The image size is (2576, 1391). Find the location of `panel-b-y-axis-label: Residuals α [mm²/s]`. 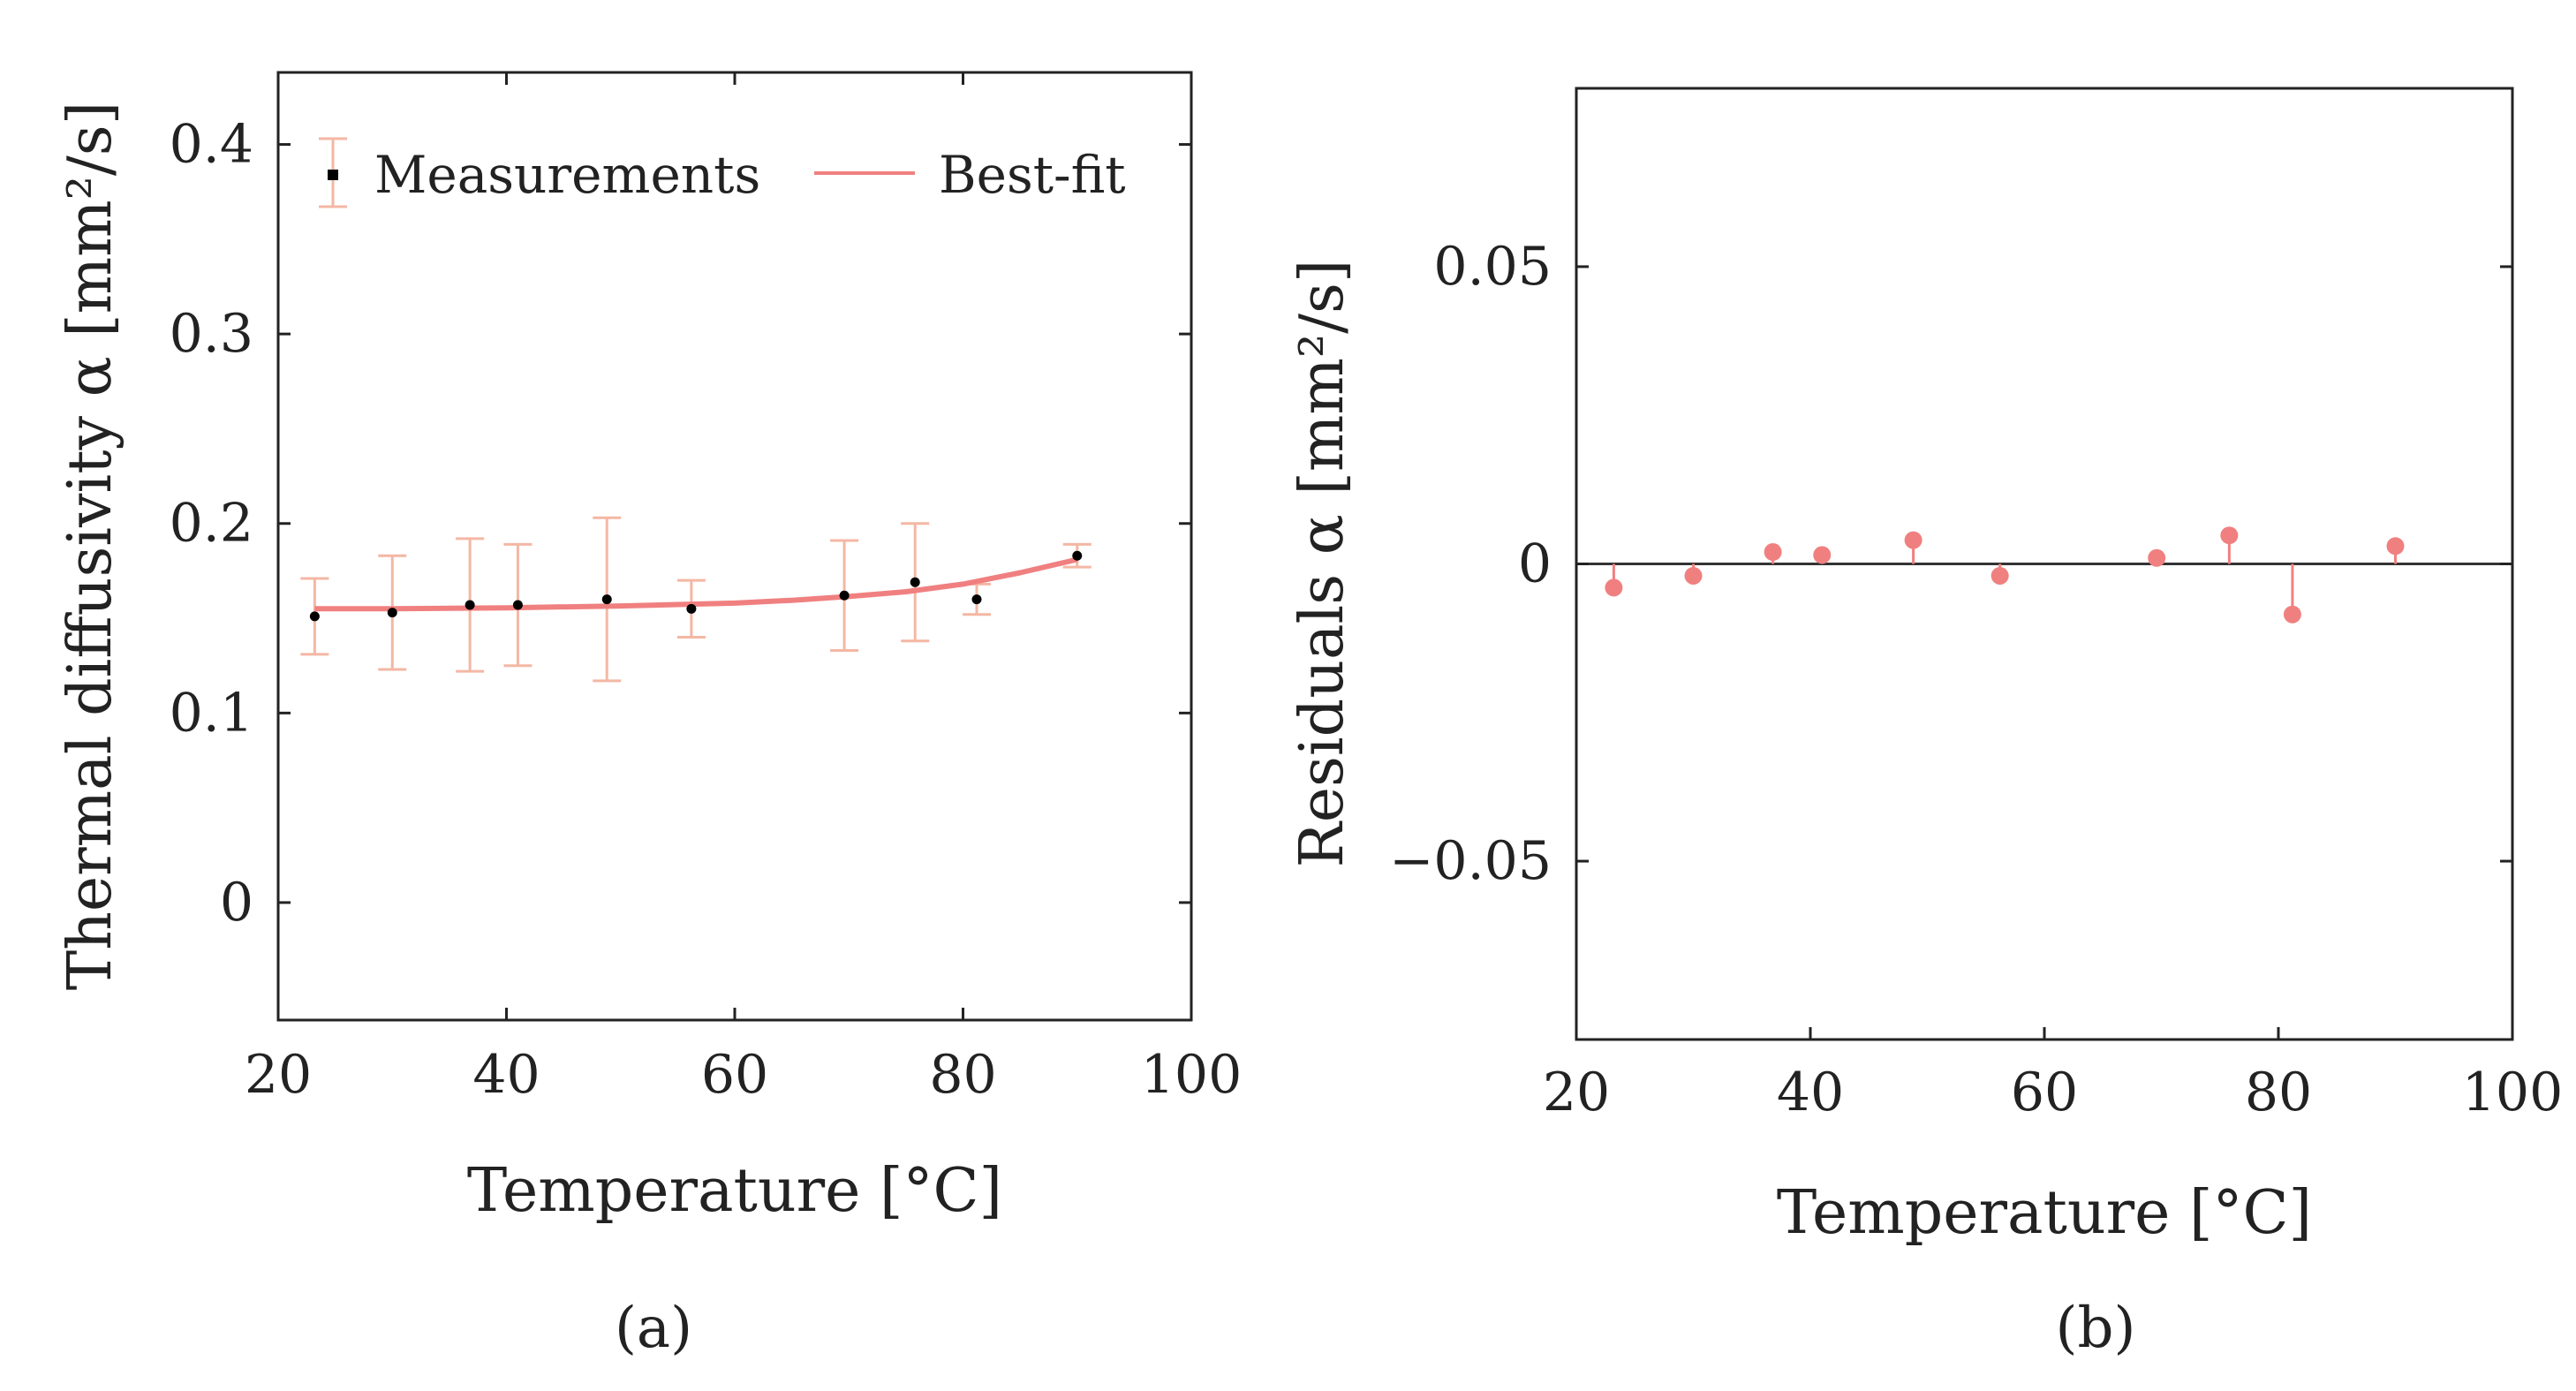

panel-b-y-axis-label: Residuals α [mm²/s] is located at coordinates (1322, 564).